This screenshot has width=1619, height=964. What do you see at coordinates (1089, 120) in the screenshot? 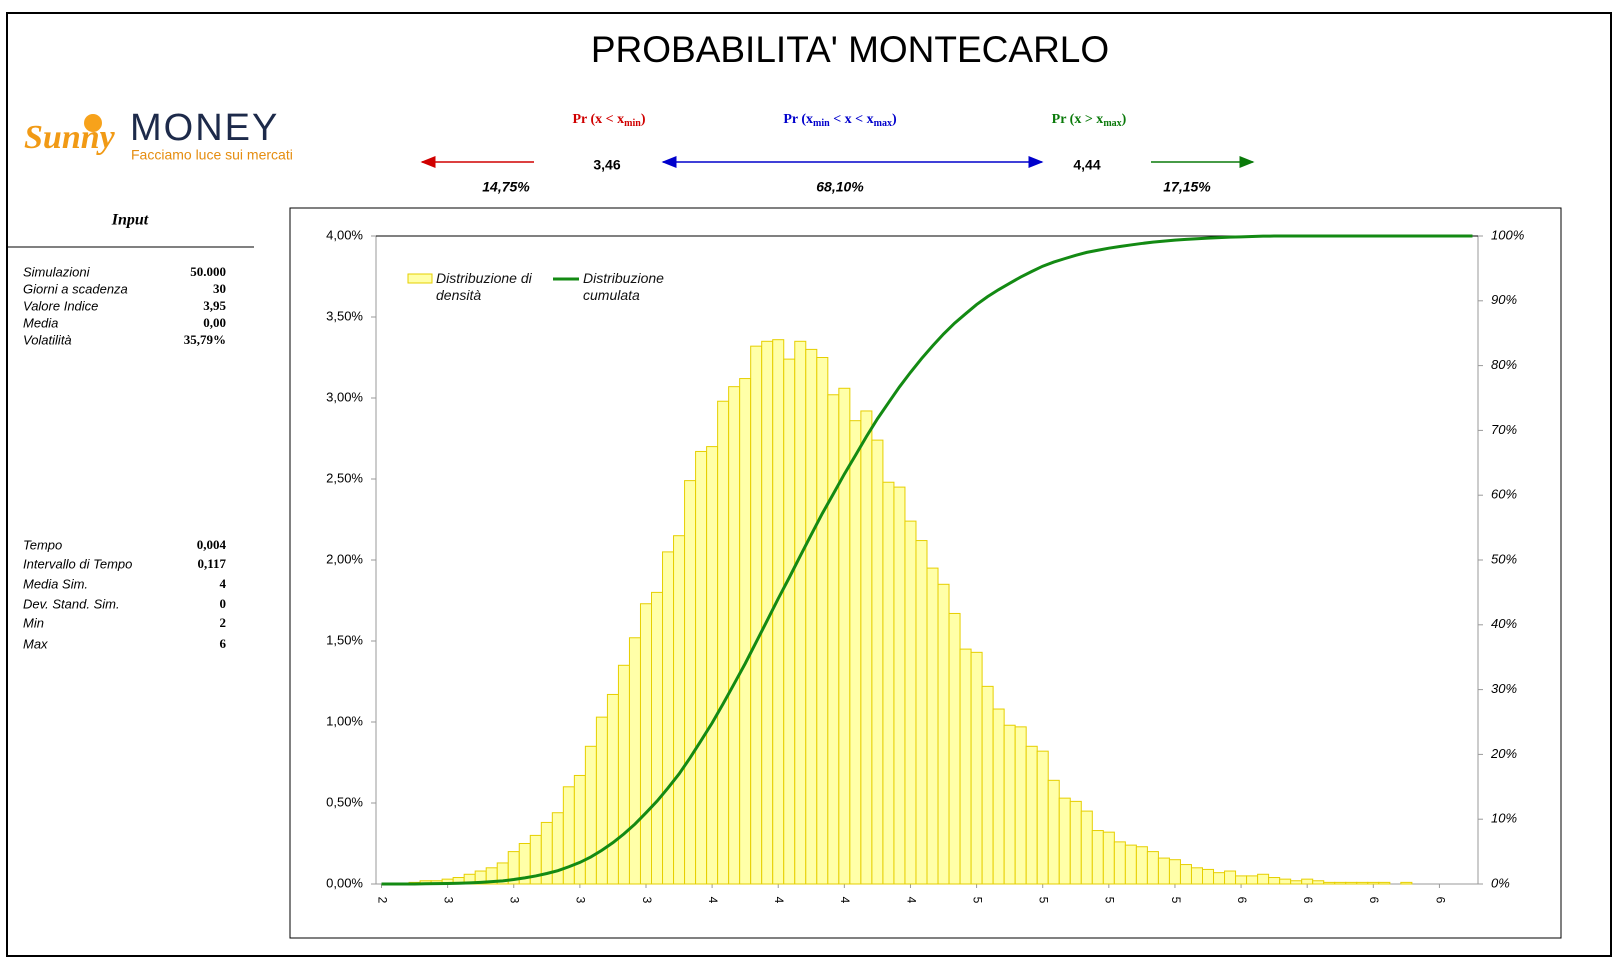
I see `probability-label: Pr (x > xmax)` at bounding box center [1089, 120].